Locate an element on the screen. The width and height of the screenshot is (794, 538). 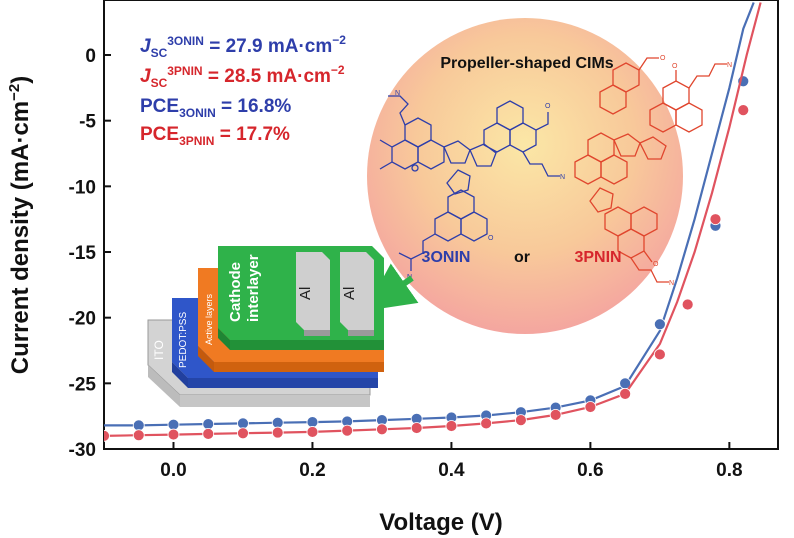
molecule-3onin is located at coordinates (469, 183).